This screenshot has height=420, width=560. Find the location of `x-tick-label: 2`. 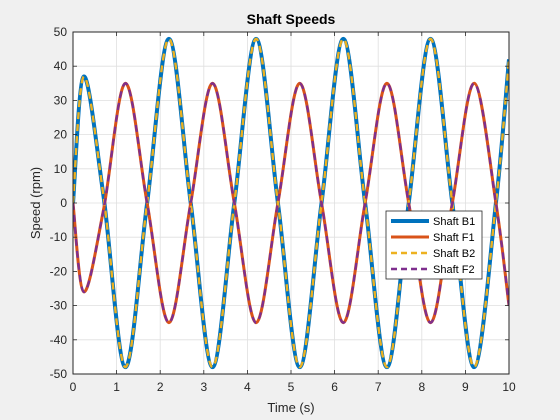

x-tick-label: 2 is located at coordinates (160, 387).